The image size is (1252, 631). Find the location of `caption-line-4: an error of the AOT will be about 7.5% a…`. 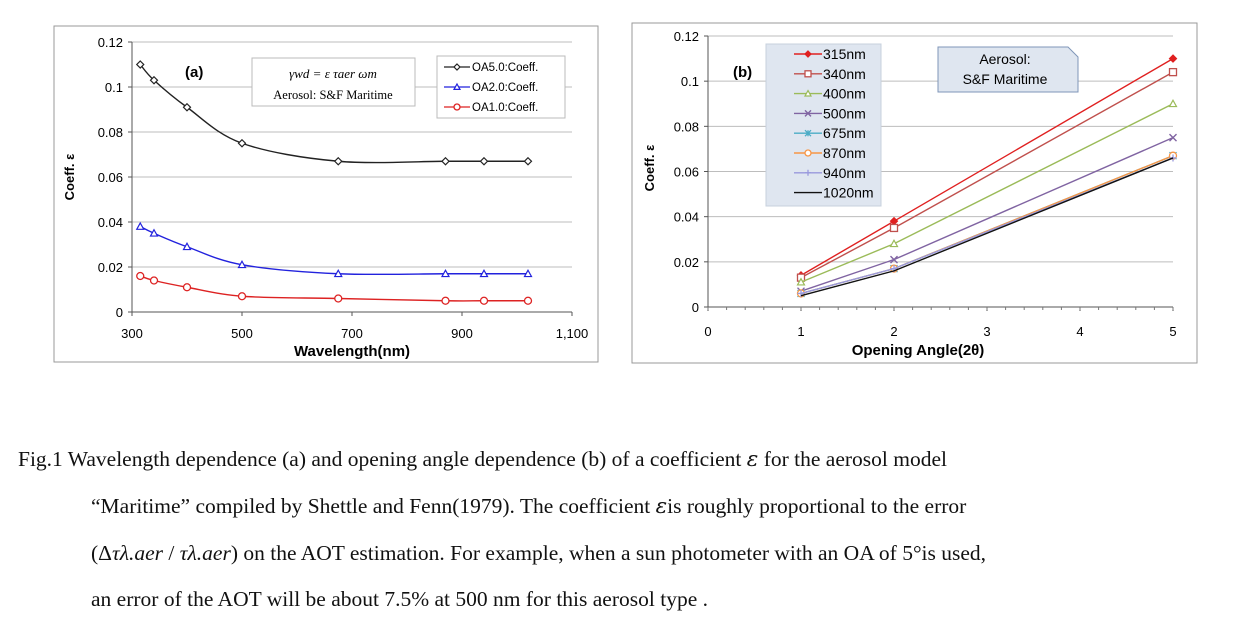

caption-line-4: an error of the AOT will be about 7.5% a… is located at coordinates (399, 599).